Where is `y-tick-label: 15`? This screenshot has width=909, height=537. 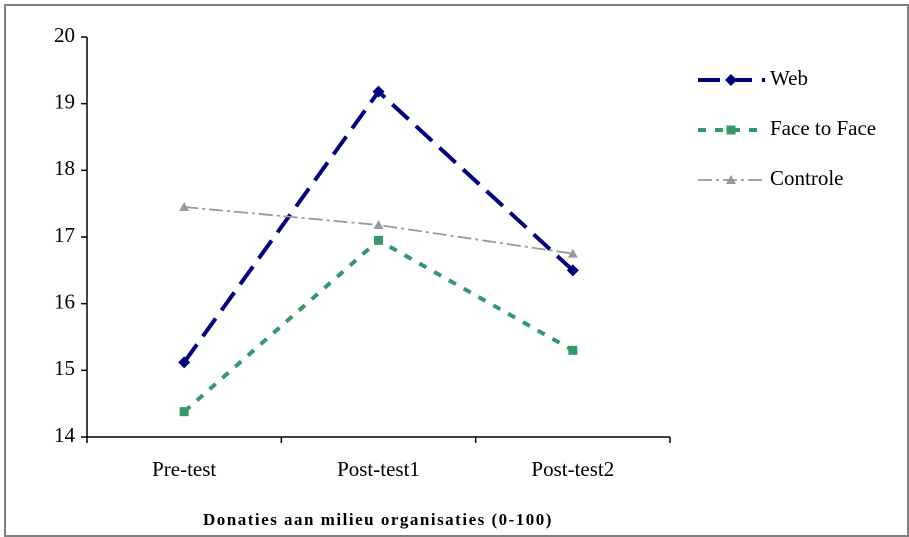
y-tick-label: 15 is located at coordinates (64, 368).